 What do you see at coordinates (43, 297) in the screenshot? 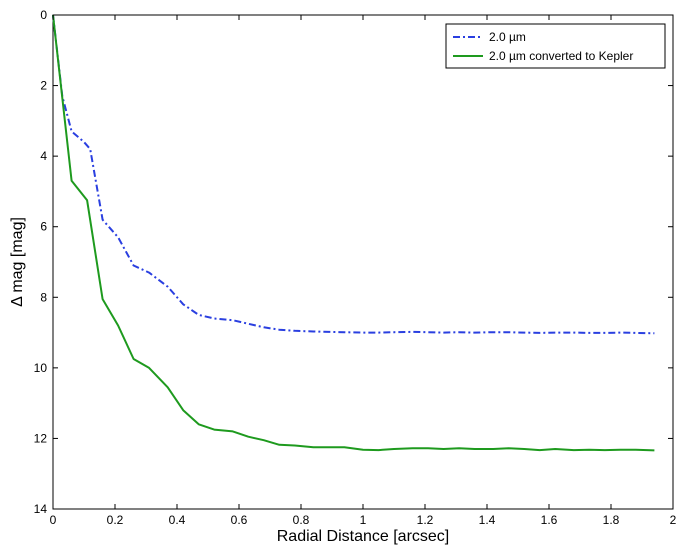
I see `y-tick-label: 8` at bounding box center [43, 297].